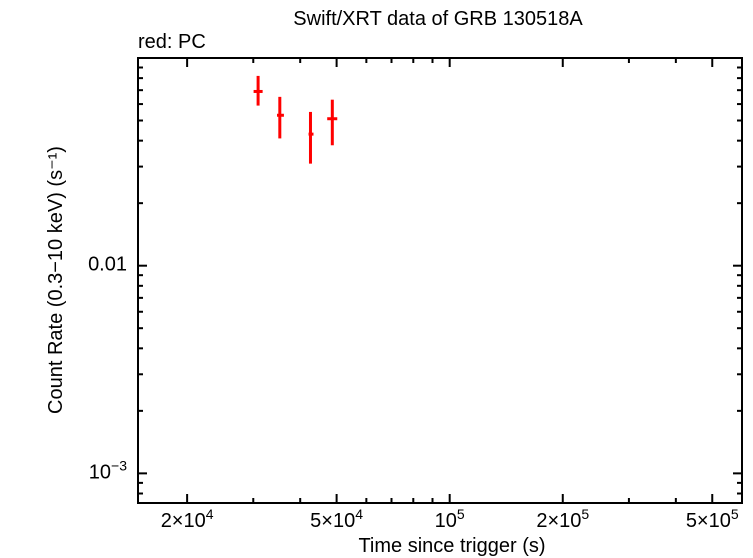  I want to click on legend-label: red: PC, so click(172, 42).